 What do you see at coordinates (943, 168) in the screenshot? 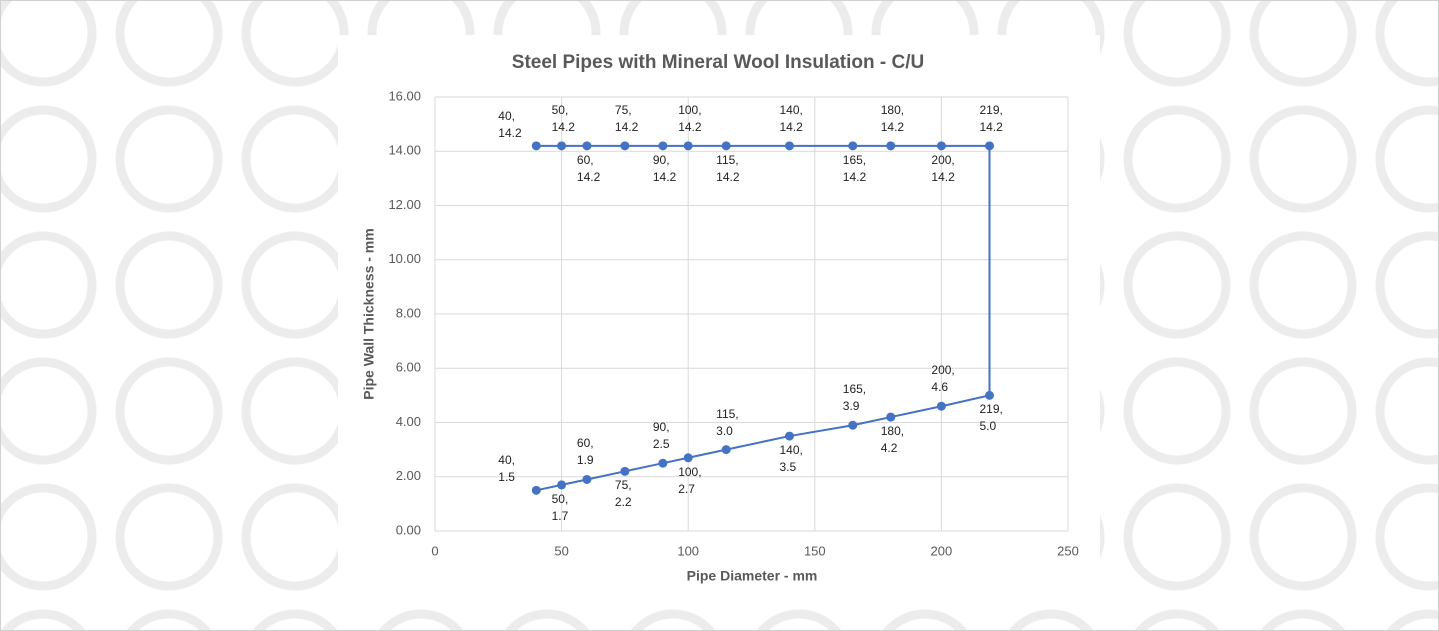
I see `data-label: 200, 14.2` at bounding box center [943, 168].